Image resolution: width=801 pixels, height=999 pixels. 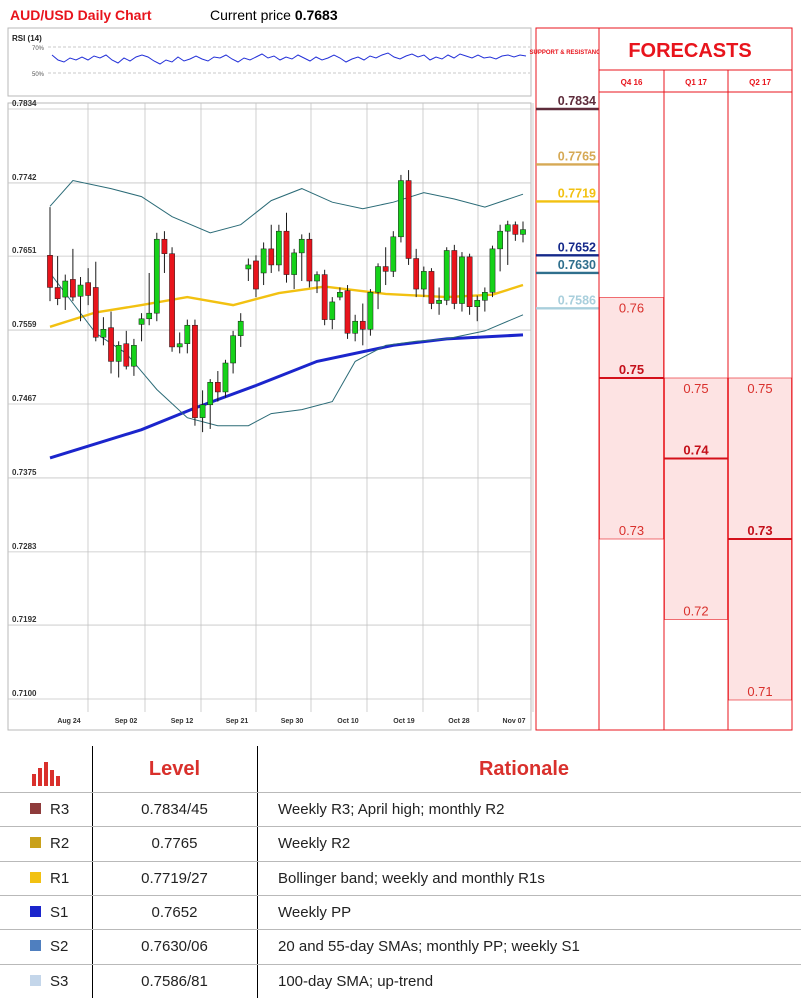 I want to click on y-tick-label: 0.7100, so click(x=24, y=693).